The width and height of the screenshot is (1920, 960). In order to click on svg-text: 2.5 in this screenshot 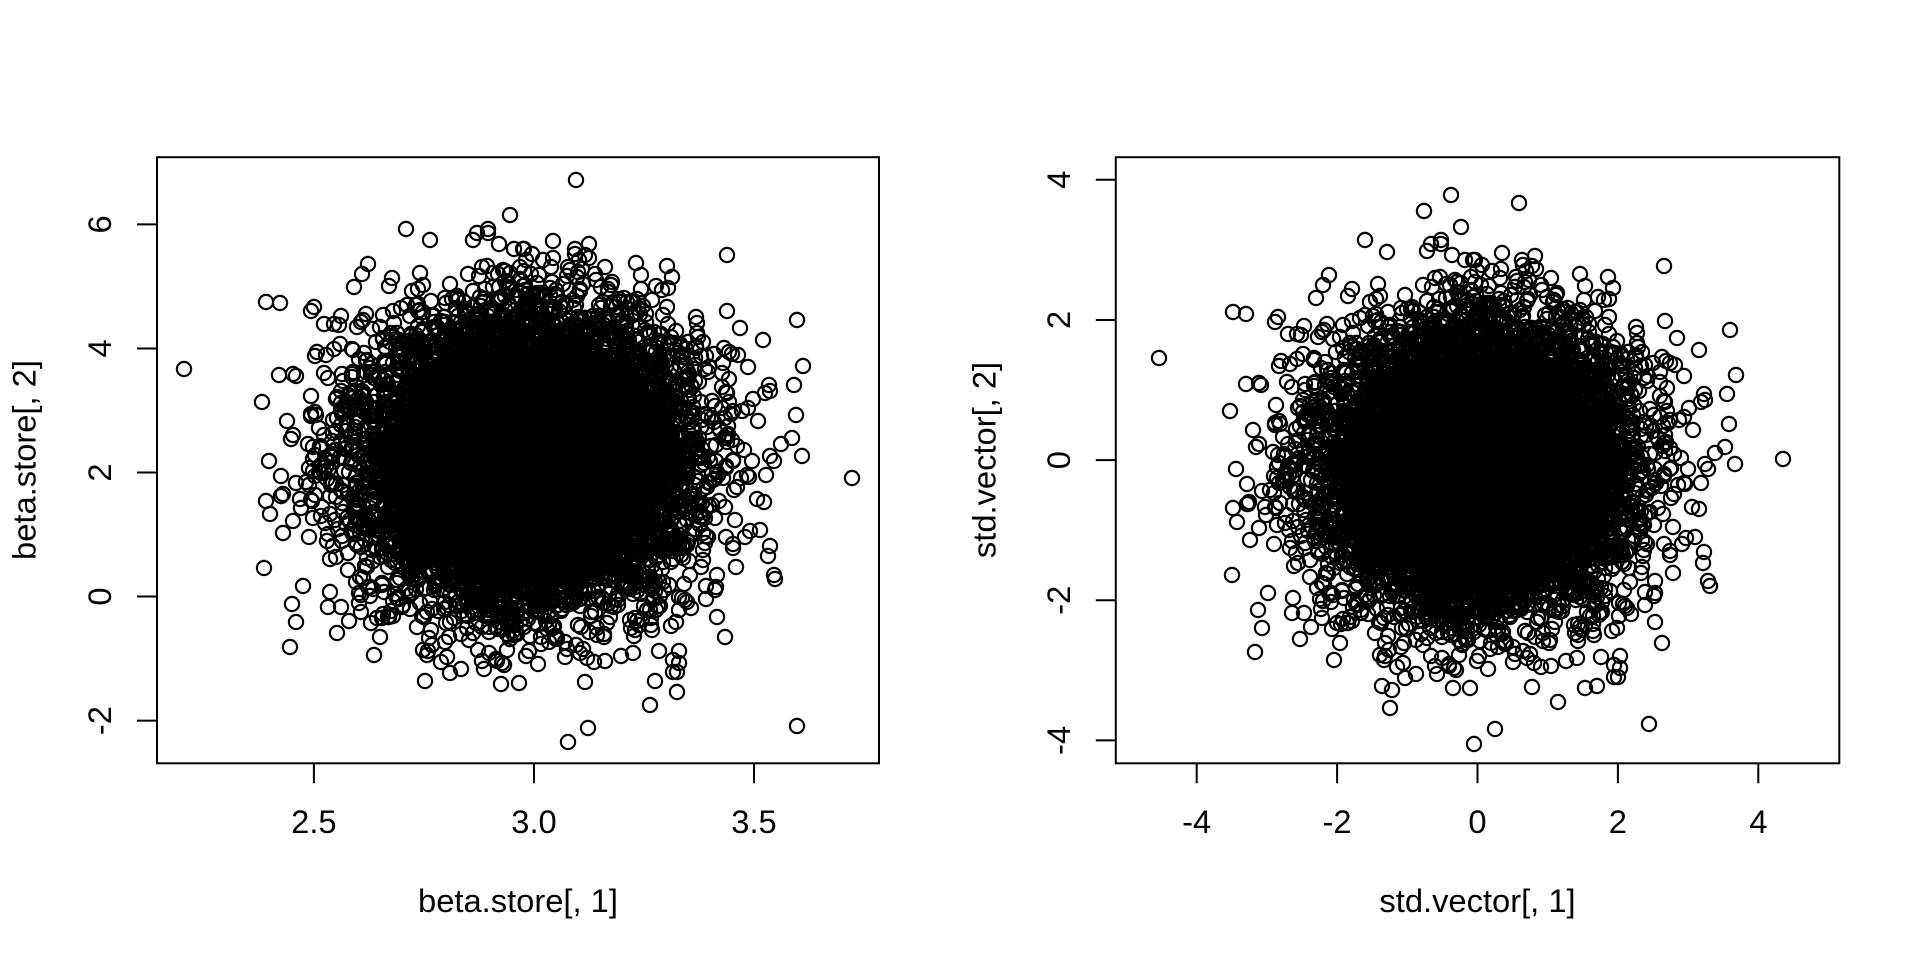, I will do `click(313, 821)`.